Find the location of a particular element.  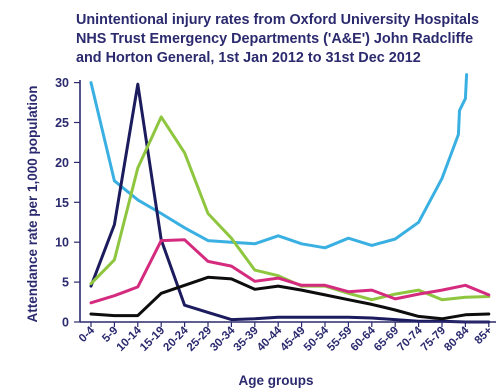

x-tick-label: 30-34 is located at coordinates (223, 339).